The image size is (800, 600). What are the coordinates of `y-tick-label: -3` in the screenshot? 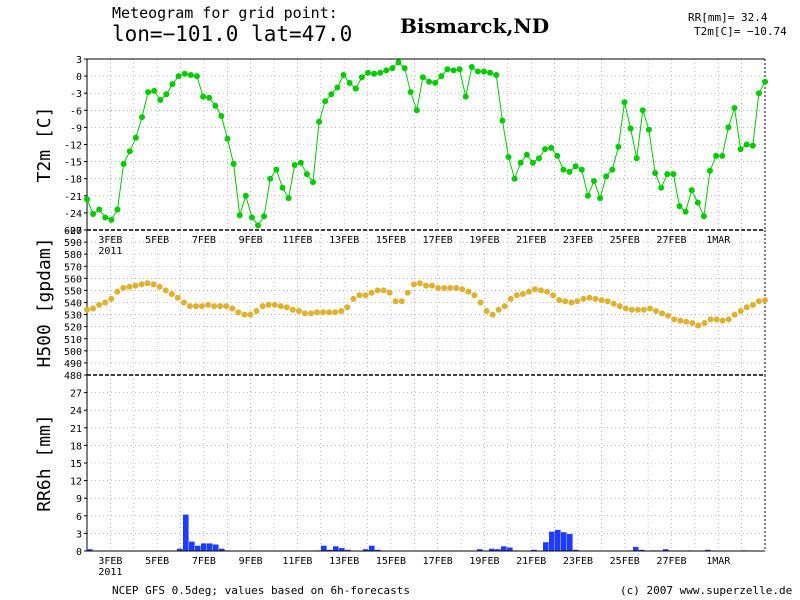 It's located at (76, 94).